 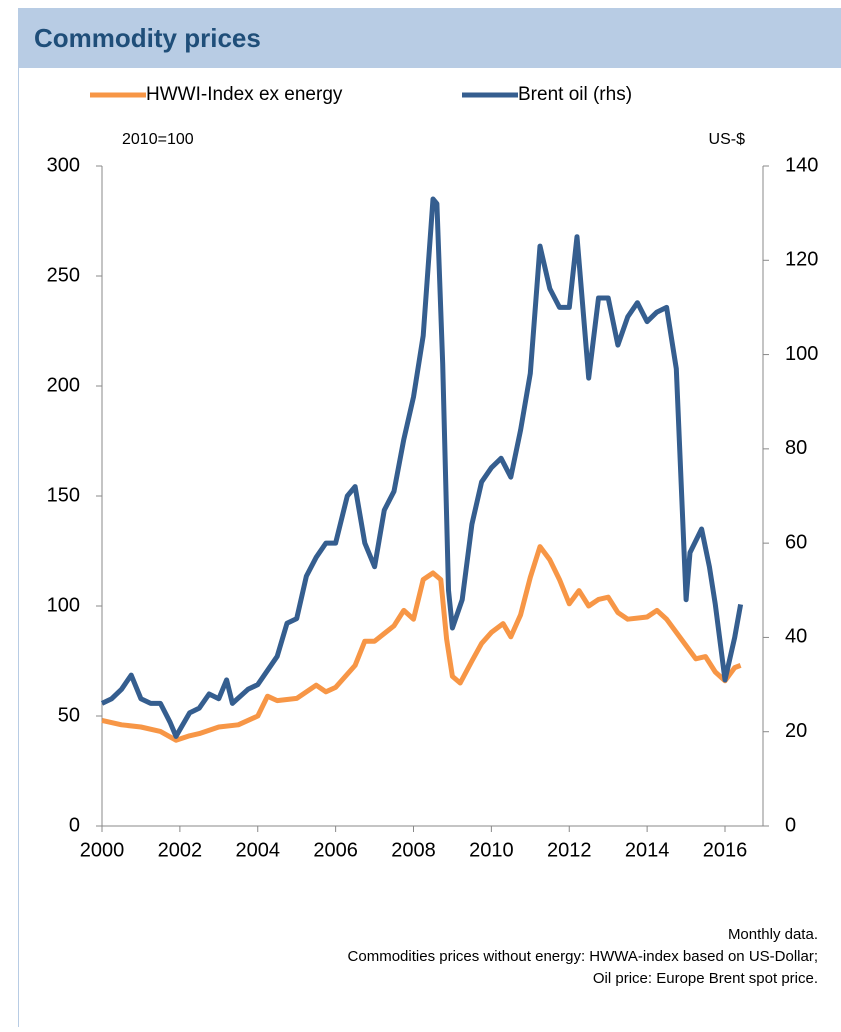 What do you see at coordinates (796, 448) in the screenshot?
I see `y2-tick-label: 80` at bounding box center [796, 448].